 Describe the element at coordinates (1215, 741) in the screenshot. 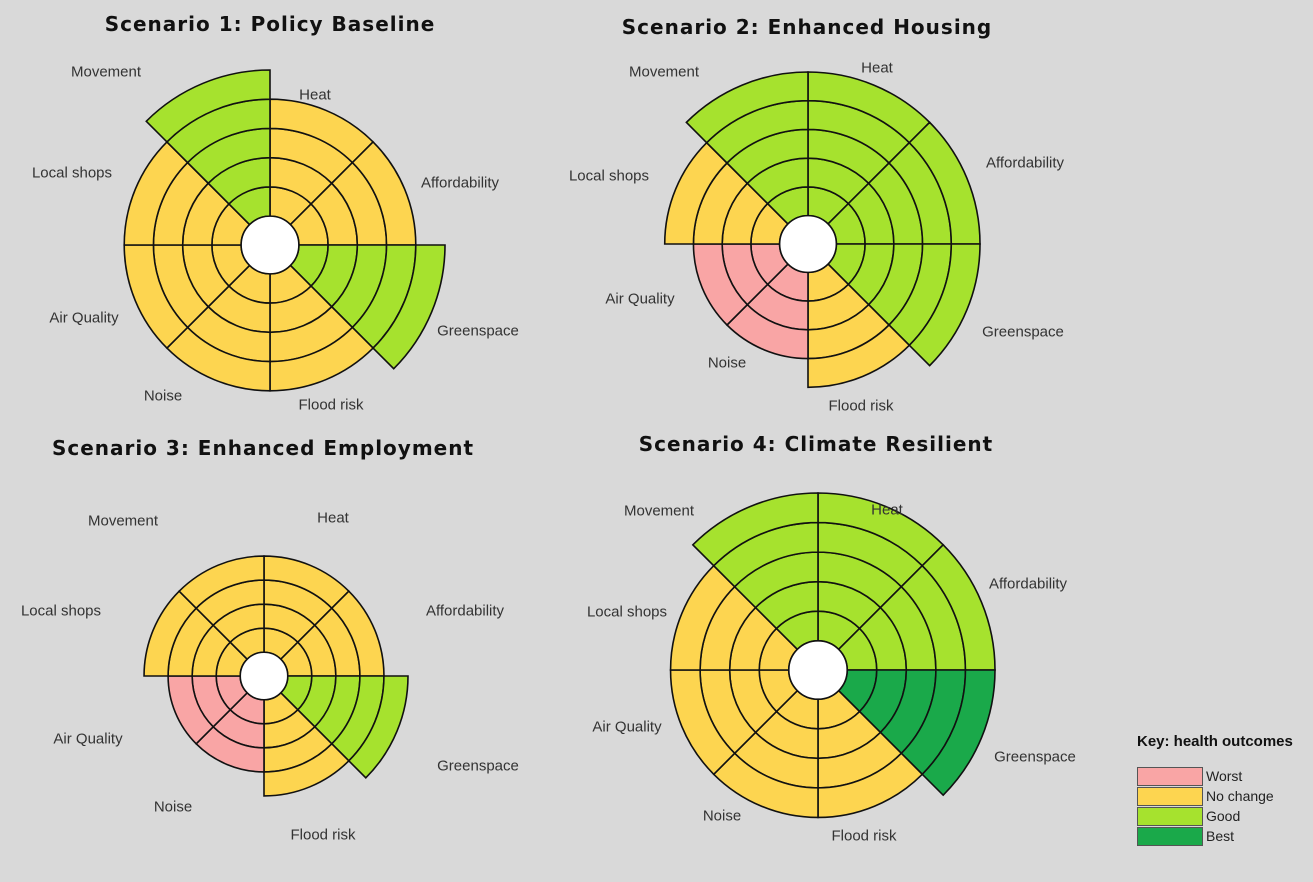

I see `legend-title: Key: health outcomes` at that location.